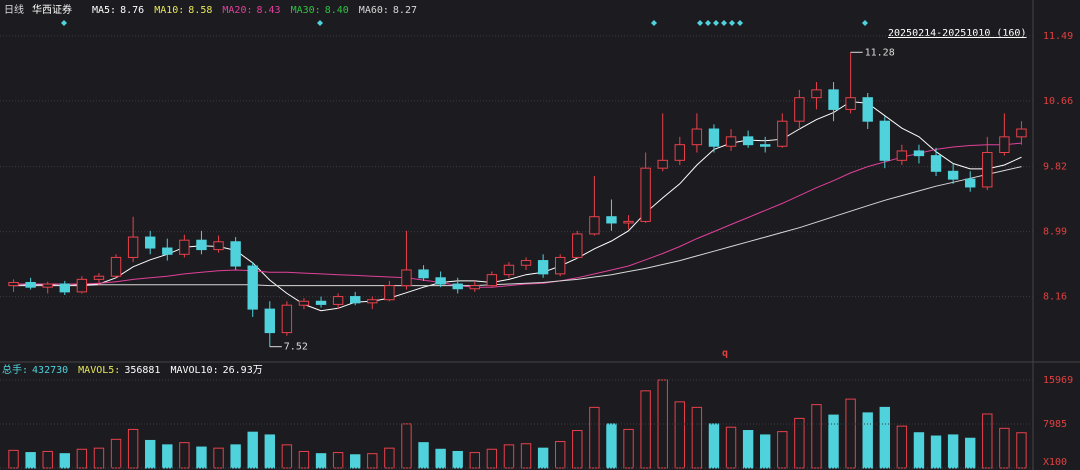 The width and height of the screenshot is (1080, 470). Describe the element at coordinates (15, 369) in the screenshot. I see `volume-legend-name: 总手:` at that location.